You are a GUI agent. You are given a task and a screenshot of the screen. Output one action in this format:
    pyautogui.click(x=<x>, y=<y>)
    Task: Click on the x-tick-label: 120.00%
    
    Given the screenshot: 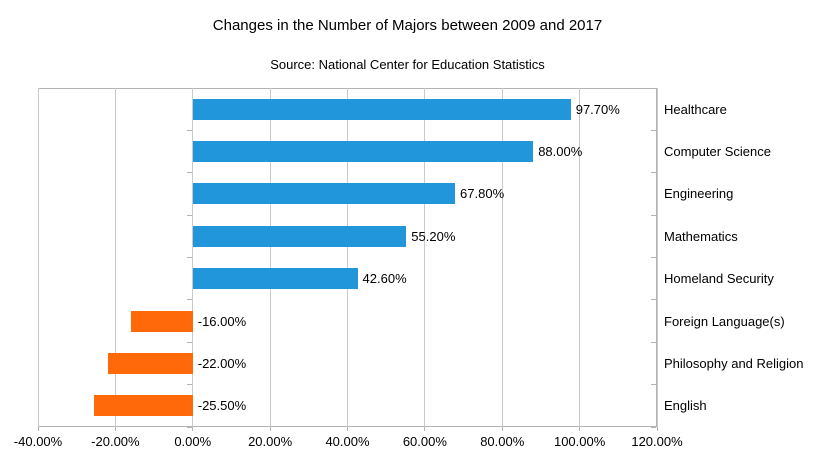 What is the action you would take?
    pyautogui.click(x=657, y=441)
    